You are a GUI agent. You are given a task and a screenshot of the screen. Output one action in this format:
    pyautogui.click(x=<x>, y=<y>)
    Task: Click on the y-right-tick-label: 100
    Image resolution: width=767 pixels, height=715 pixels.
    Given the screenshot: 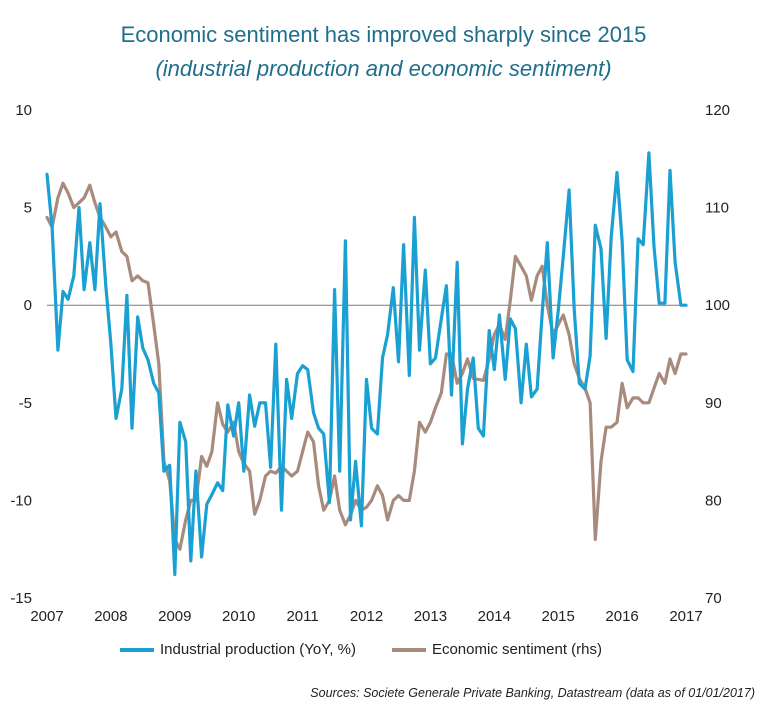 What is the action you would take?
    pyautogui.click(x=717, y=305)
    